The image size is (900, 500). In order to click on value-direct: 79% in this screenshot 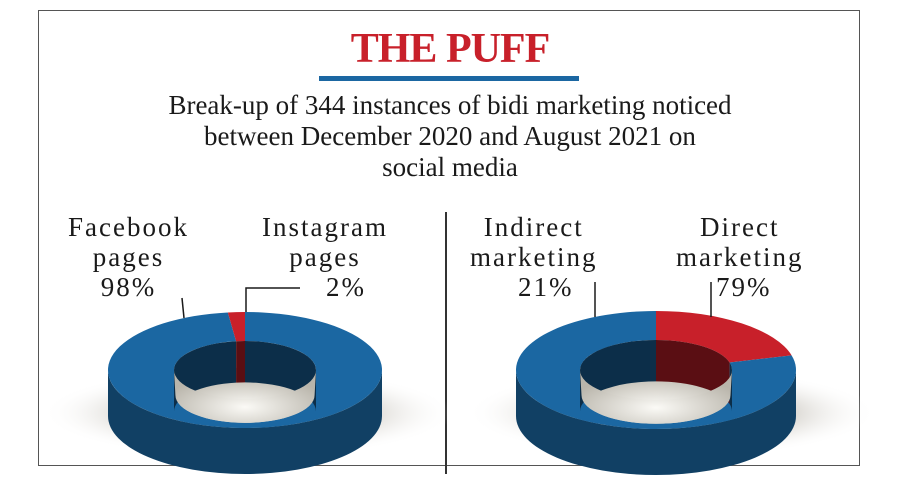, I will do `click(744, 287)`.